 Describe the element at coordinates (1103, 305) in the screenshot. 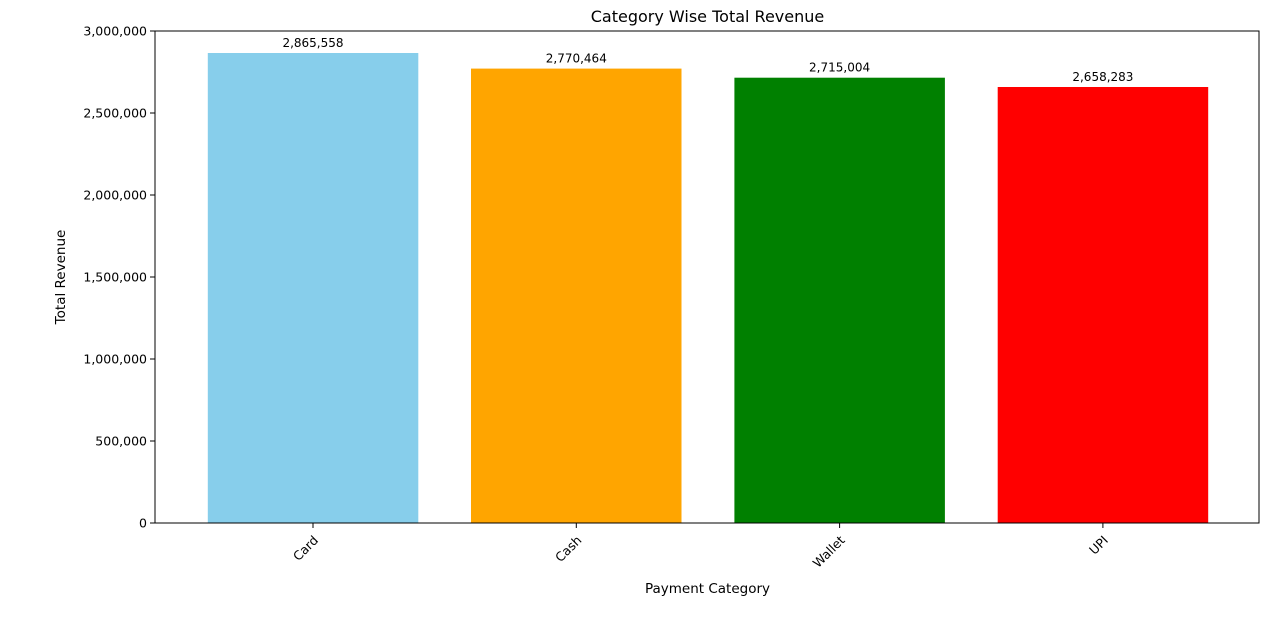

I see `bar-upi` at that location.